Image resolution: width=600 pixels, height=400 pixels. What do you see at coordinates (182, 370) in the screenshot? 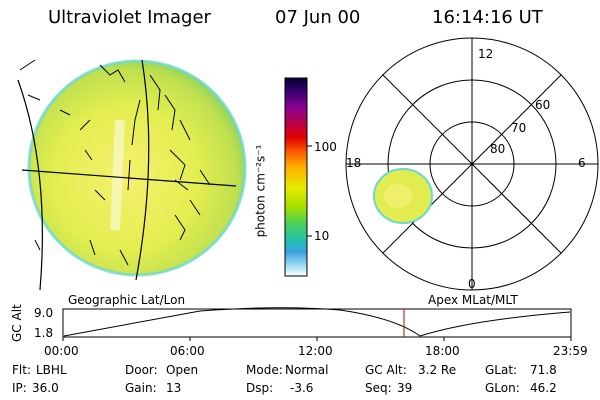
I see `status-door-value: Open` at bounding box center [182, 370].